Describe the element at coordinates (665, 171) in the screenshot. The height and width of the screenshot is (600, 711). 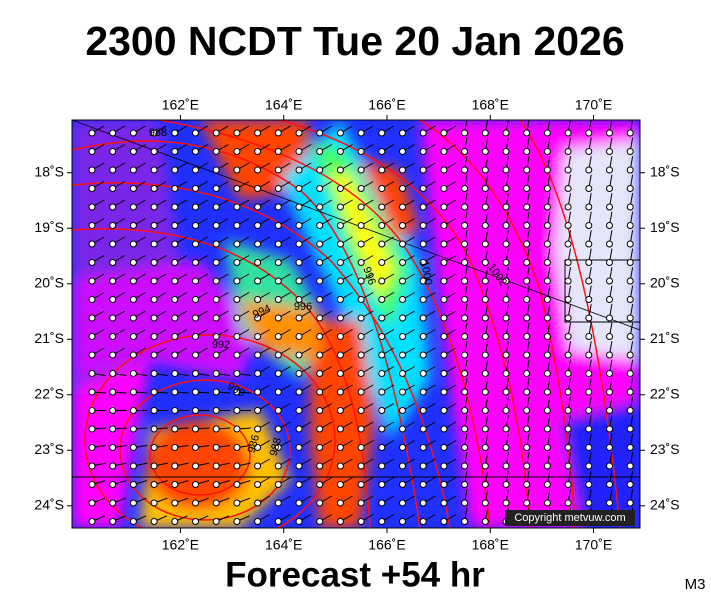
I see `lat-label: 18˚S` at that location.